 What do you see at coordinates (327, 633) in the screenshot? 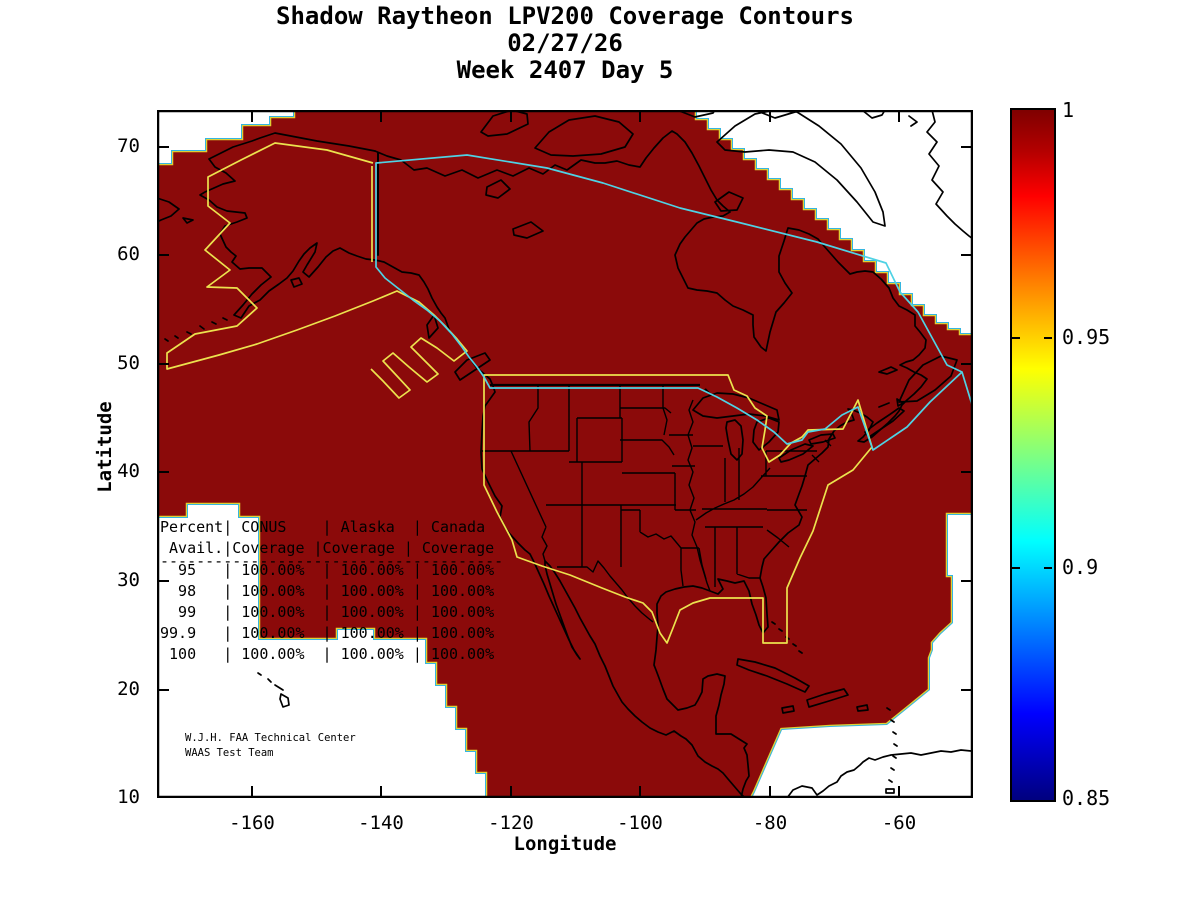
I see `coverage-table-row: 99.9 | 100.00% | 100.00% | 100.00%` at bounding box center [327, 633].